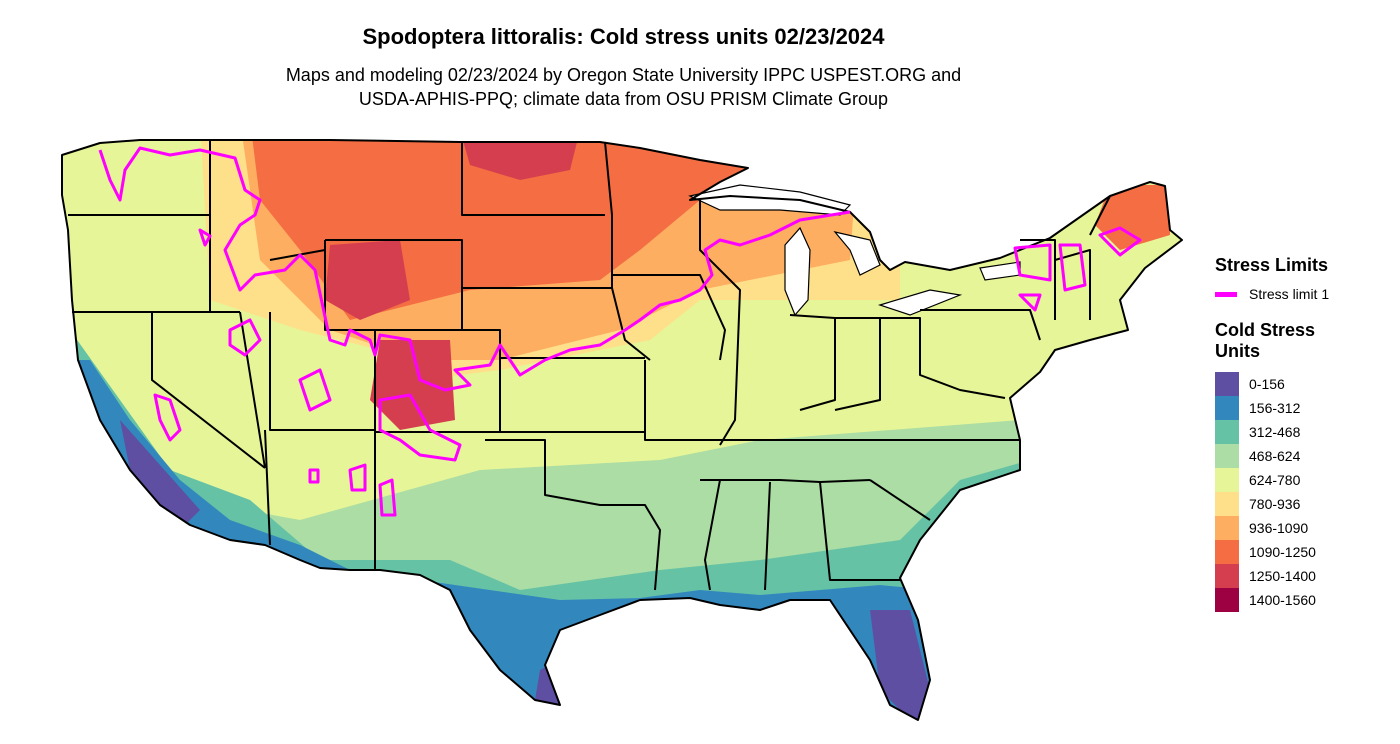 Image resolution: width=1400 pixels, height=744 pixels. What do you see at coordinates (1305, 480) in the screenshot?
I see `legend-bin-4: 624-780` at bounding box center [1305, 480].